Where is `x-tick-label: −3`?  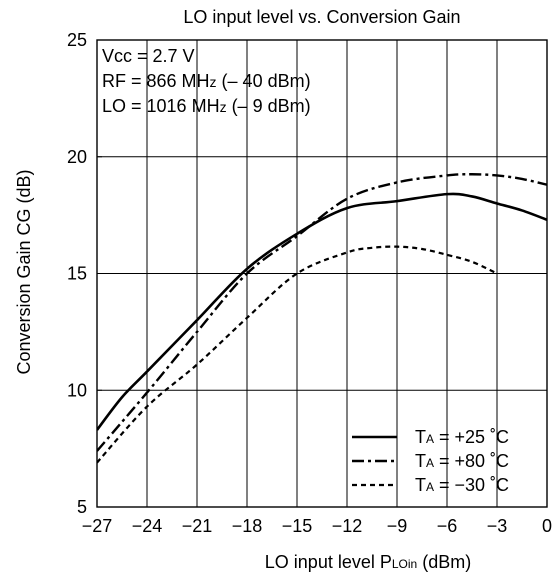
x-tick-label: −3 is located at coordinates (497, 526).